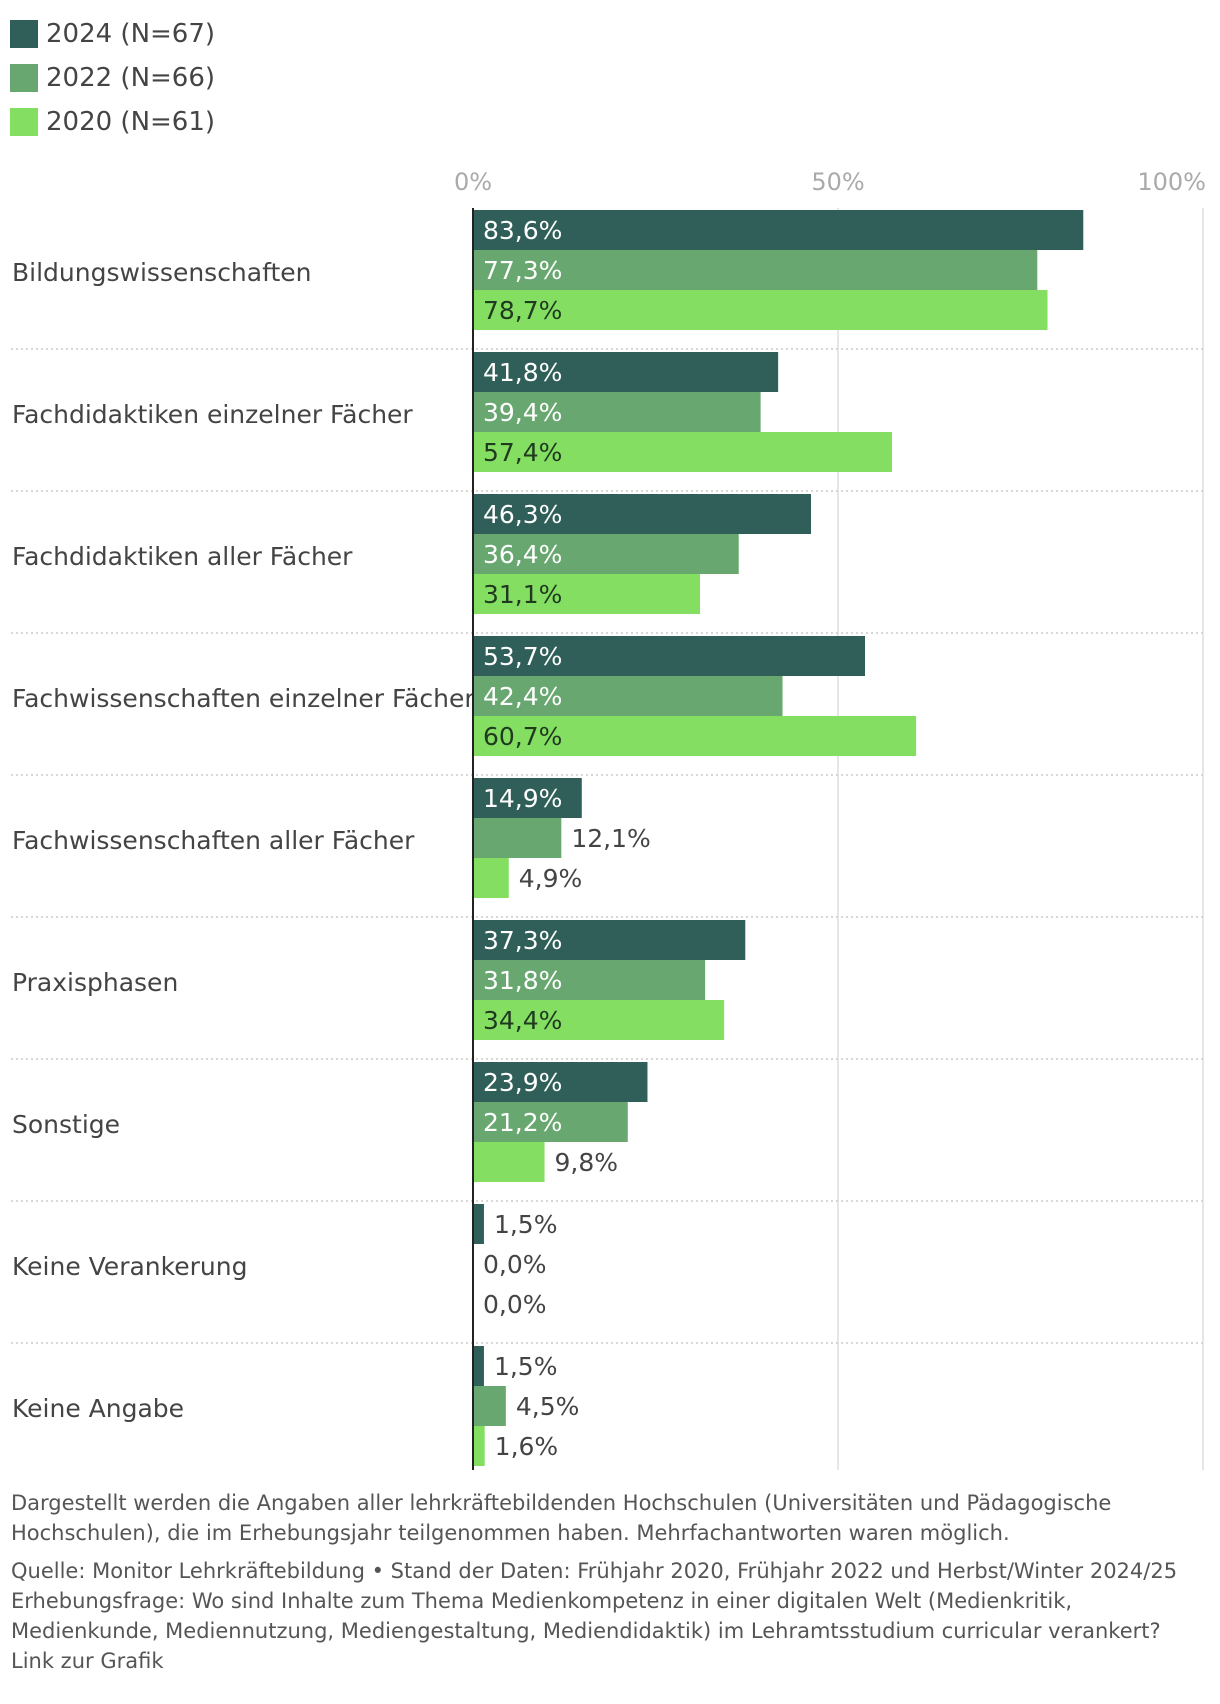 The width and height of the screenshot is (1220, 1704). What do you see at coordinates (162, 272) in the screenshot?
I see `category-label: Bildungswissenschaften` at bounding box center [162, 272].